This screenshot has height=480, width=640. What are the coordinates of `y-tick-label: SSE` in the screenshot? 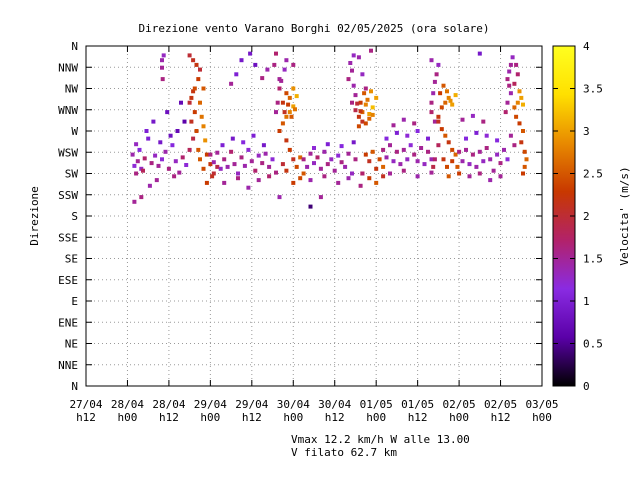 It's located at (68, 237).